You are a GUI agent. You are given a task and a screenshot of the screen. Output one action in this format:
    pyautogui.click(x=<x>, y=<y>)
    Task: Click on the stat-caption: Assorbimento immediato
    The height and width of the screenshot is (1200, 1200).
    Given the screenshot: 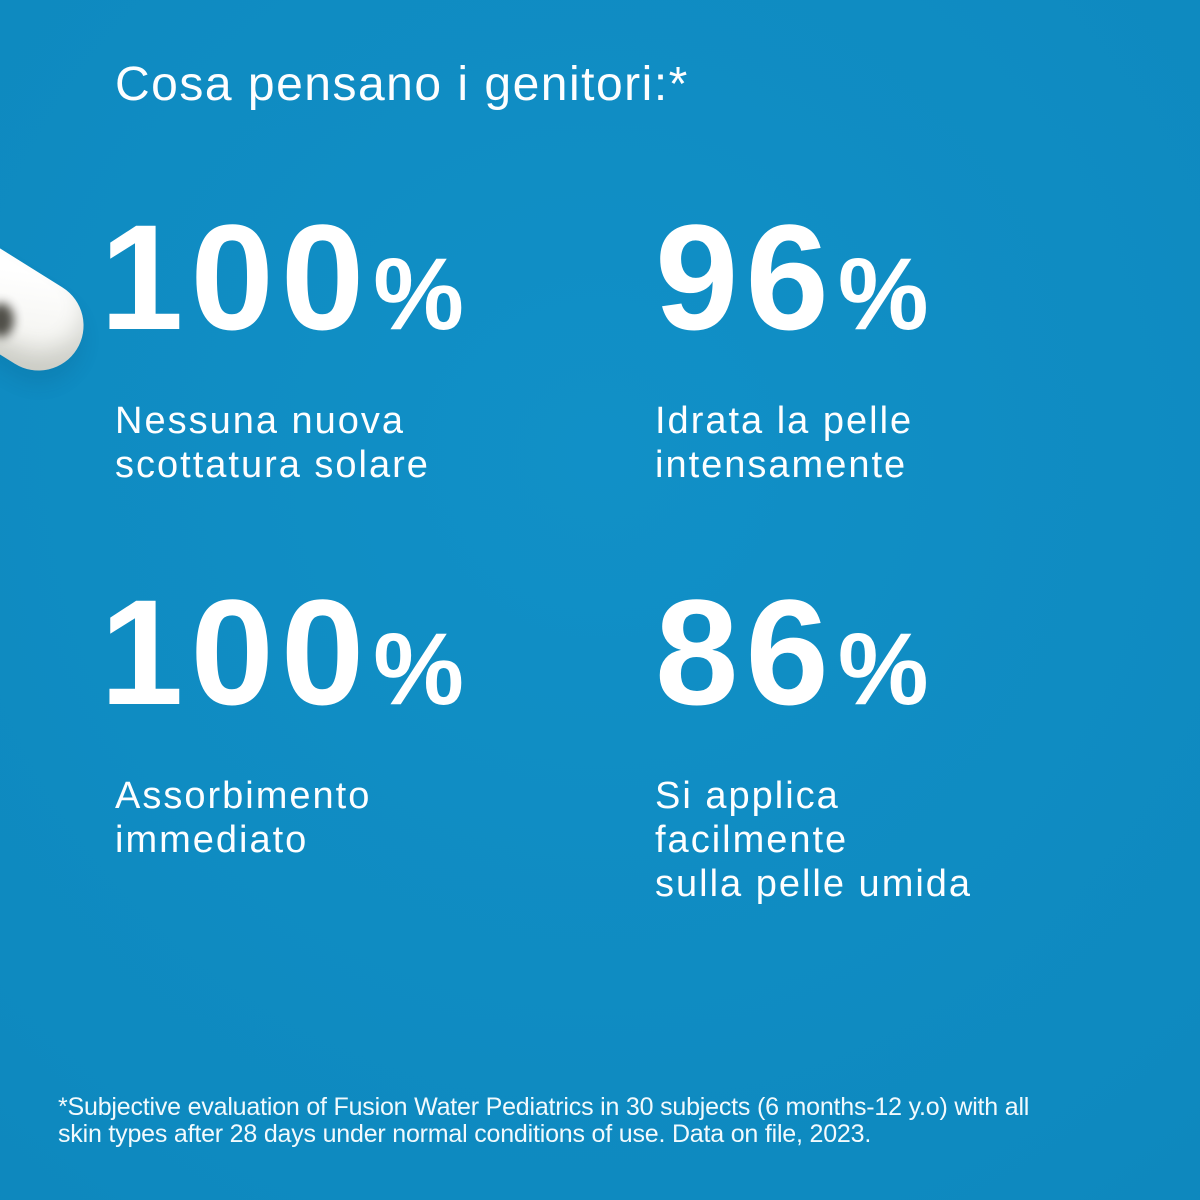 What is the action you would take?
    pyautogui.click(x=289, y=818)
    